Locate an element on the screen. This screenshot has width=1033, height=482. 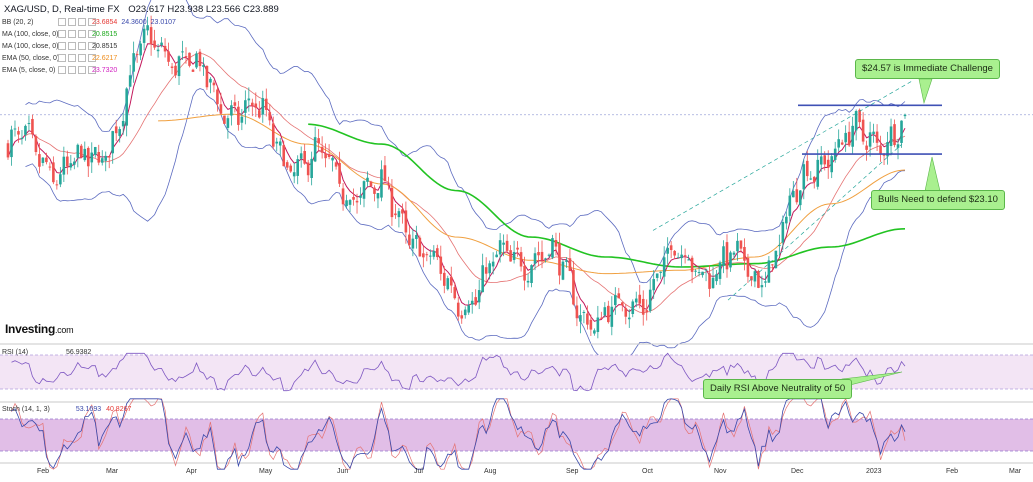
logo-suffix: .com is located at coordinates (64, 330).